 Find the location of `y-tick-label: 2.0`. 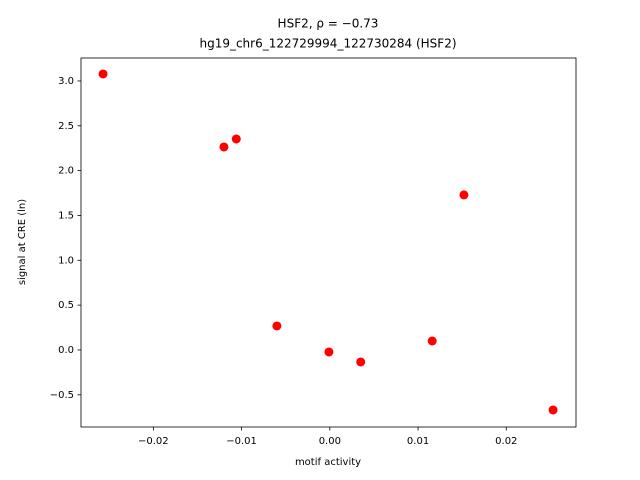

y-tick-label: 2.0 is located at coordinates (66, 171).